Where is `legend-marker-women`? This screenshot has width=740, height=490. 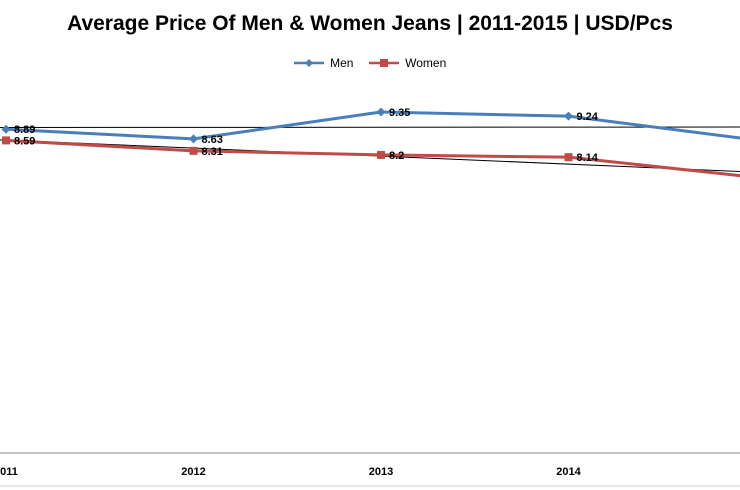 legend-marker-women is located at coordinates (383, 63).